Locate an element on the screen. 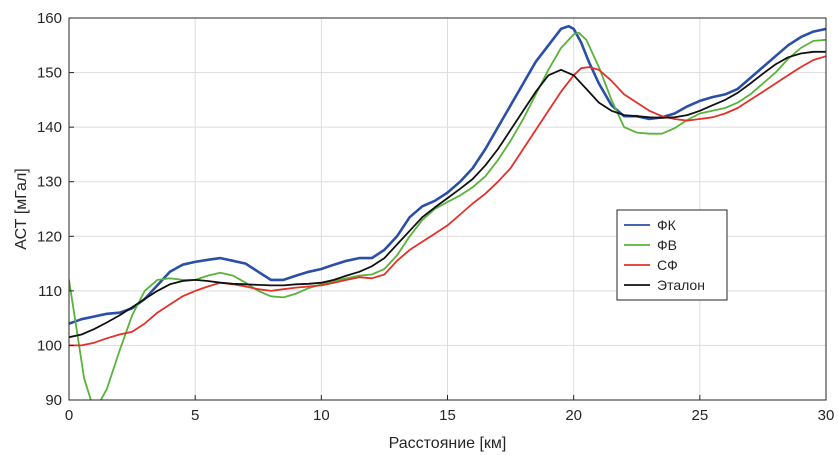 The image size is (839, 455). y-tick-label: 120 is located at coordinates (49, 236).